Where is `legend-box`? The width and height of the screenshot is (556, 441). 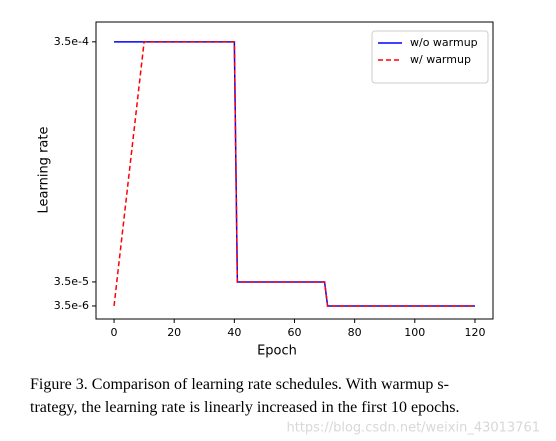 legend-box is located at coordinates (430, 57).